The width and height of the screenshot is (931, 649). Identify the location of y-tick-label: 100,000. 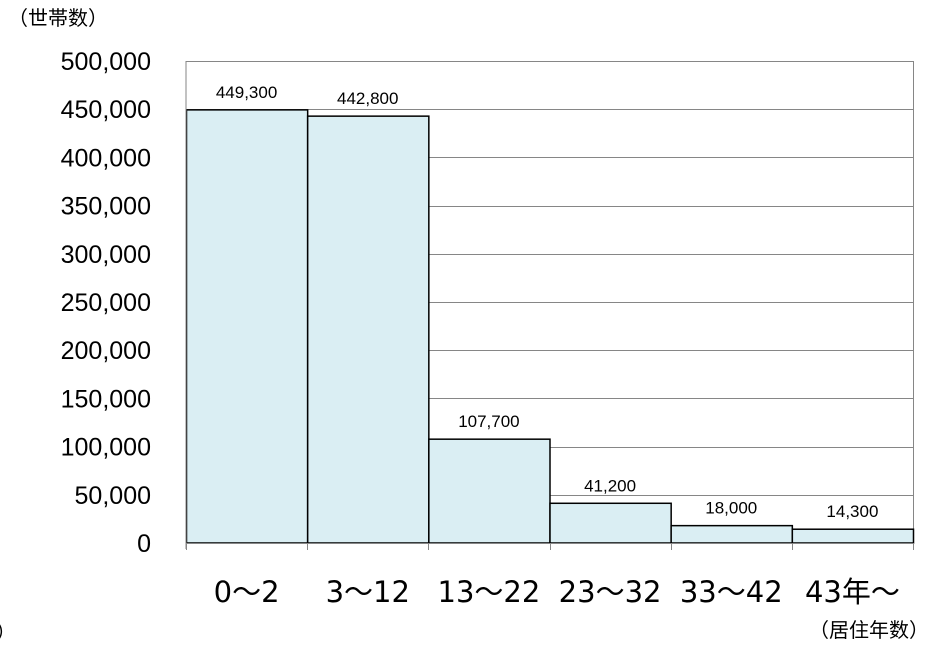
(106, 448).